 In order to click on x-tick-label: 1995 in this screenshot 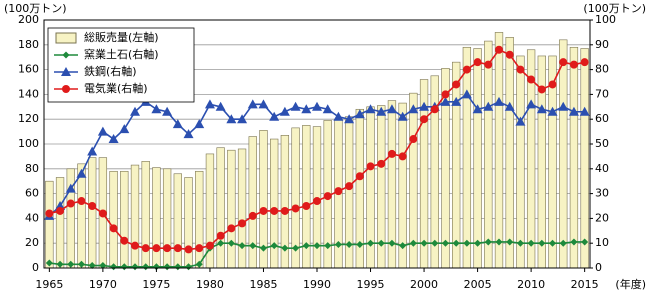, I will do `click(371, 284)`.